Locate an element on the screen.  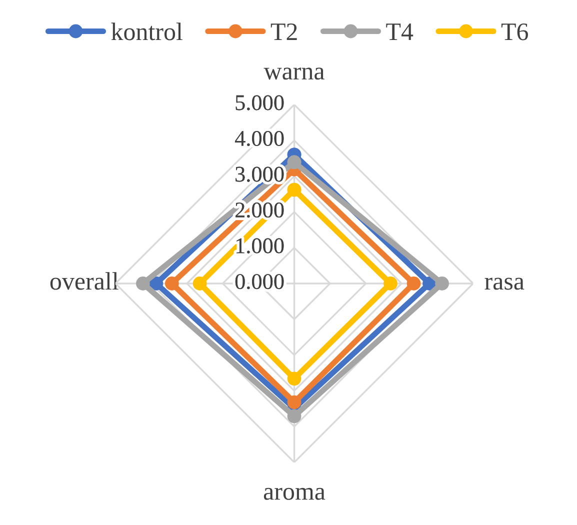
legend-label: T4 is located at coordinates (400, 32).